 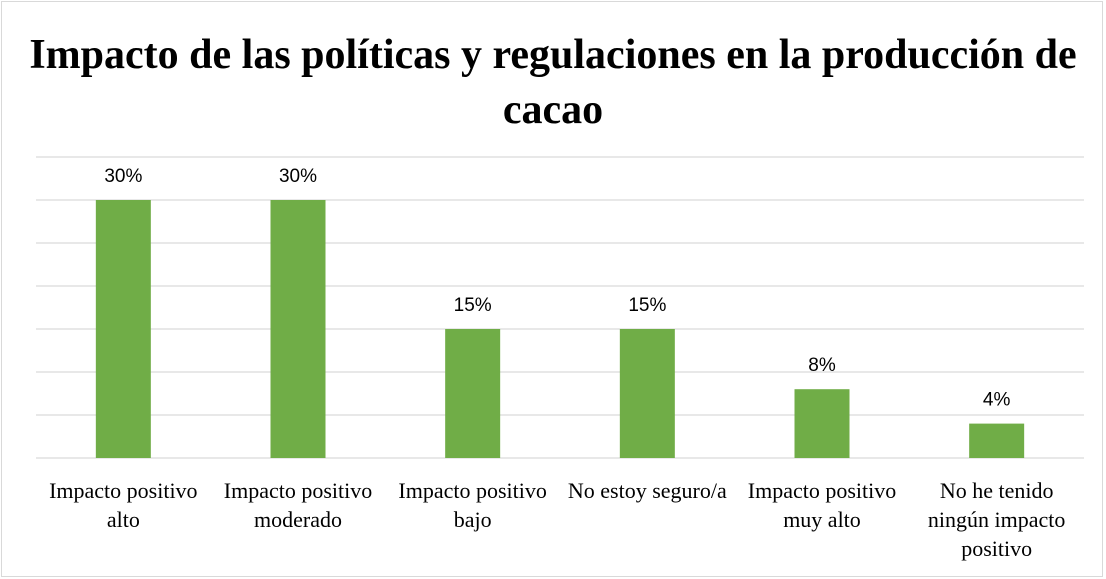 I want to click on category-label: Impacto positivo moderado, so click(x=298, y=505).